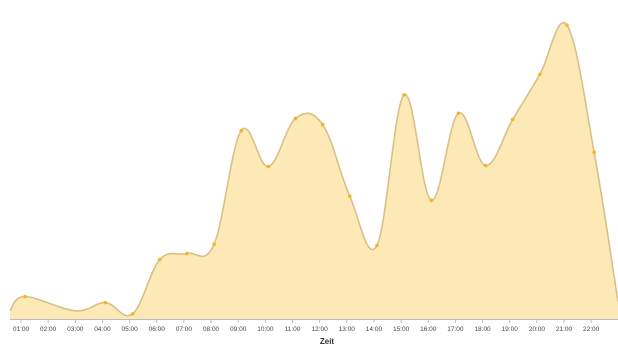  I want to click on x-tick-label: 13:00, so click(347, 329).